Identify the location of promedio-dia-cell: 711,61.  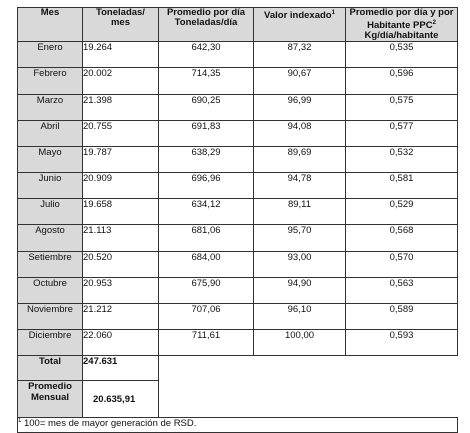
(206, 343).